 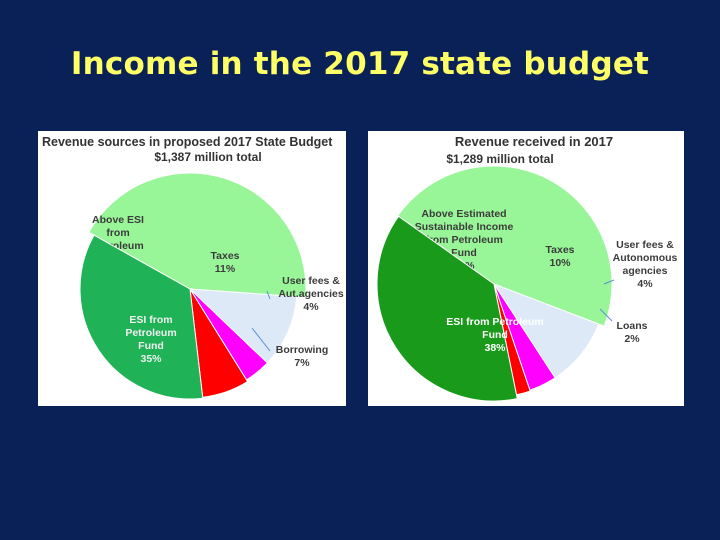 What do you see at coordinates (225, 262) in the screenshot?
I see `slice-label: Taxes 11%` at bounding box center [225, 262].